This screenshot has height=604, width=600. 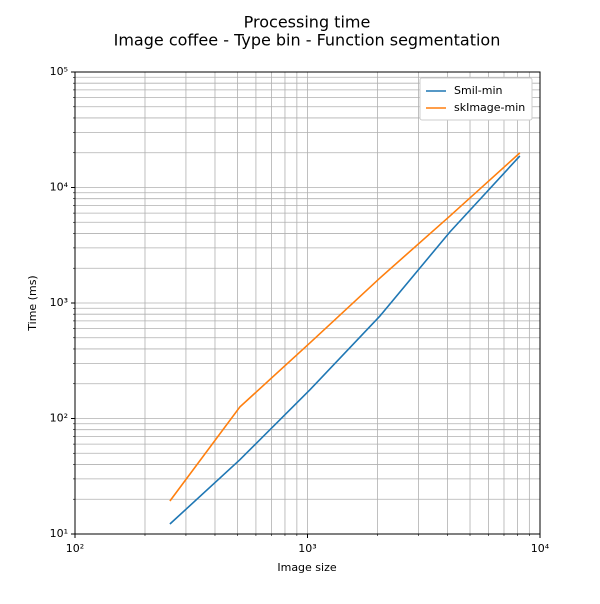 I want to click on y-tick-label: 10⁴, so click(x=59, y=187).